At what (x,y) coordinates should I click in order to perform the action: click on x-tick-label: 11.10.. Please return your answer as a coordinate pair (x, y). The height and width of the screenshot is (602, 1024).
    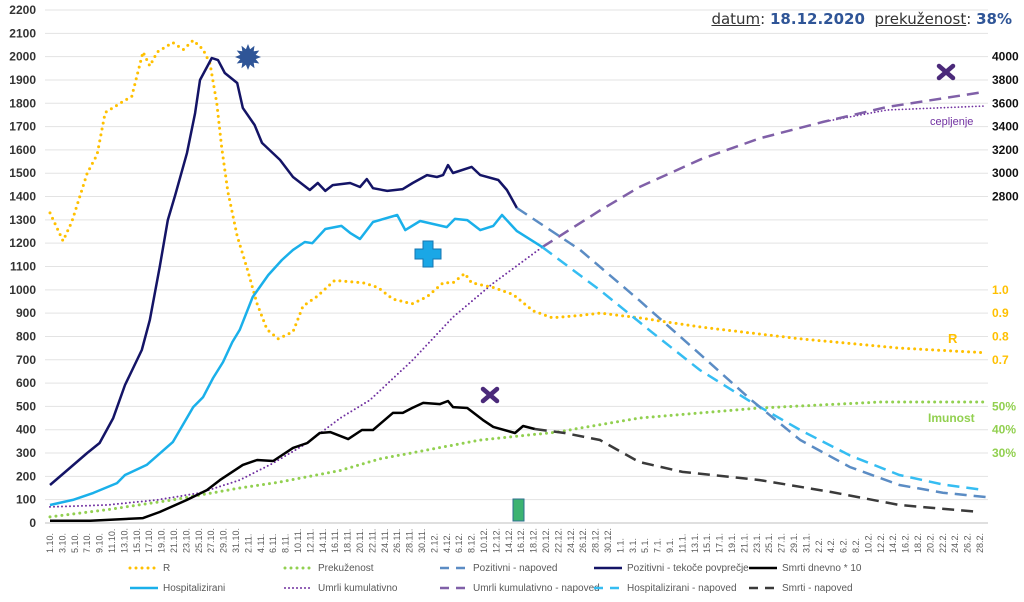
    Looking at the image, I should click on (112, 541).